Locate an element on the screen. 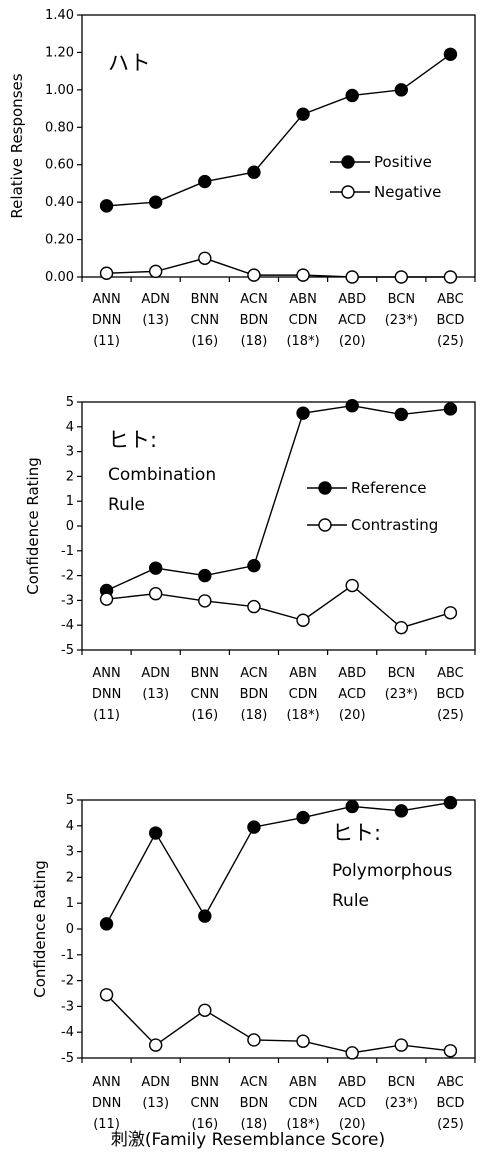 This screenshot has height=1163, width=495. y-tick-label: 0 is located at coordinates (70, 526).